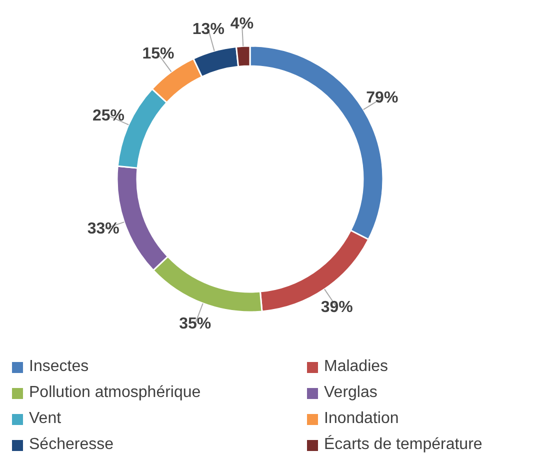  I want to click on data-label: 13%, so click(208, 29).